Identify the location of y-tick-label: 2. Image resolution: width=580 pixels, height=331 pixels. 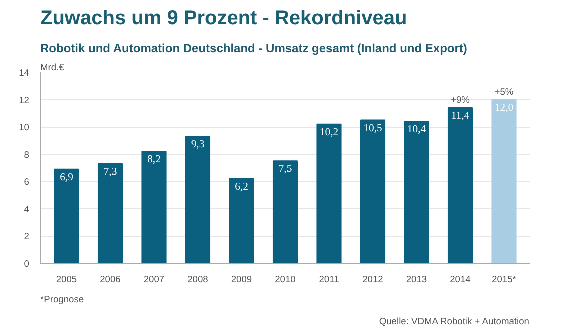
(27, 237).